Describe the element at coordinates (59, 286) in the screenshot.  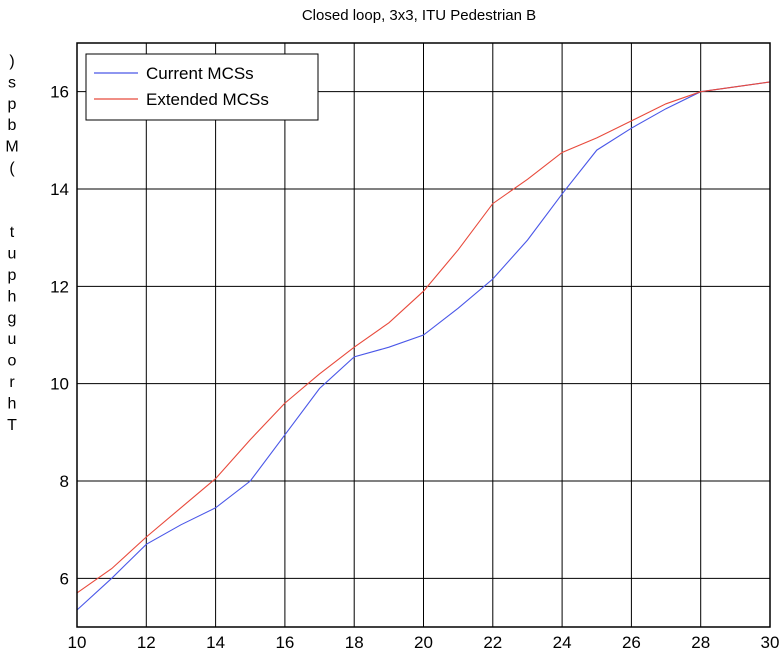
I see `y-tick-label: 12` at that location.